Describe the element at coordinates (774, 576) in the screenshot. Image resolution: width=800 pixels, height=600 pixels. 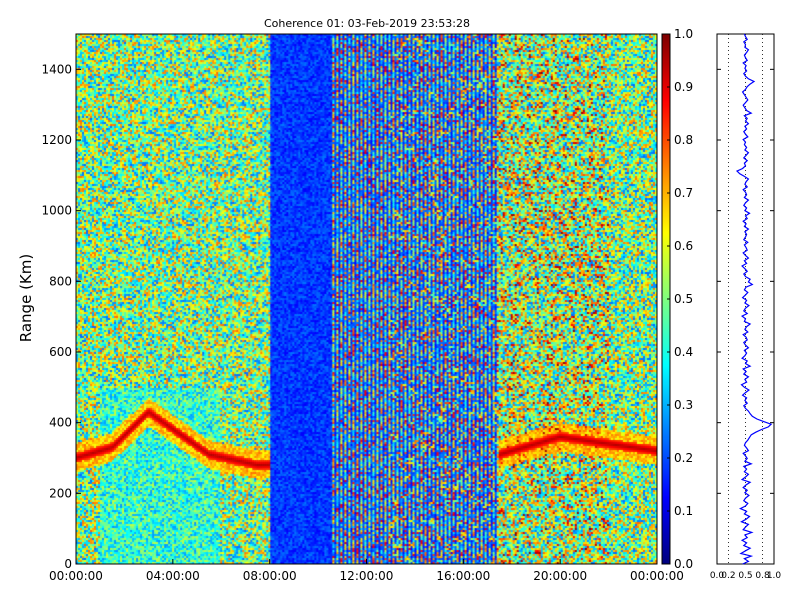
I see `profile-x-tick-label: 1.0` at that location.